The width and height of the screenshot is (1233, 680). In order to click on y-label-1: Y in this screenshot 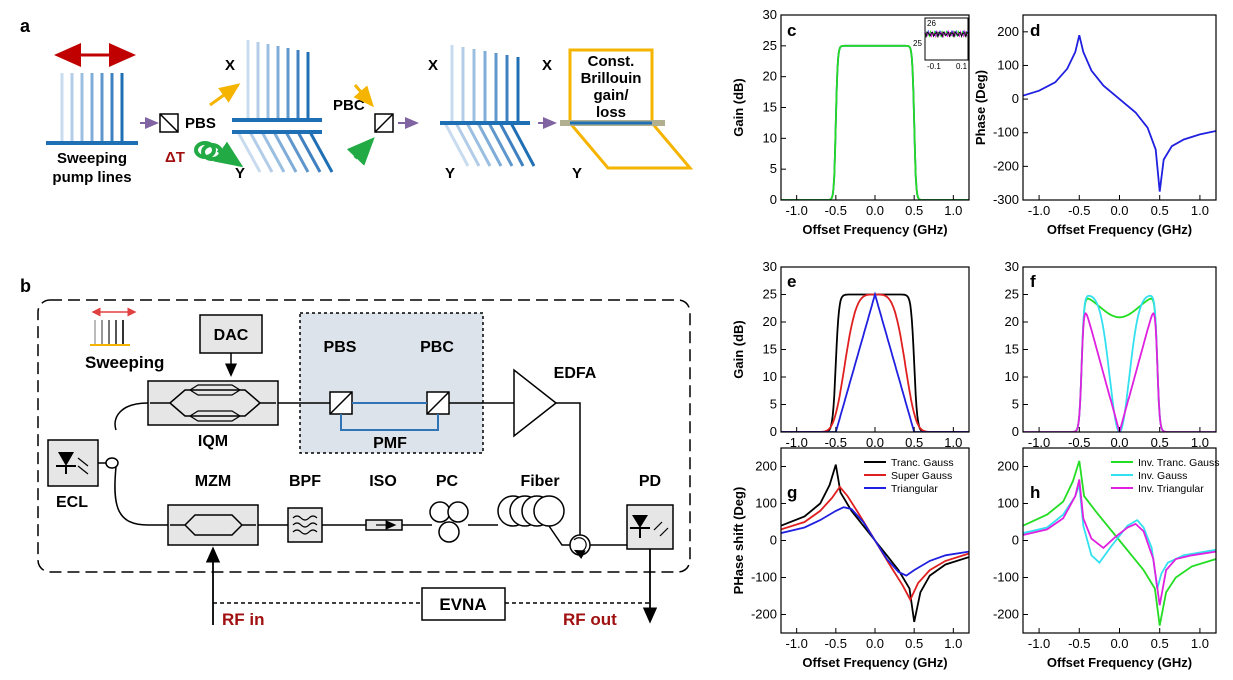, I will do `click(240, 173)`.